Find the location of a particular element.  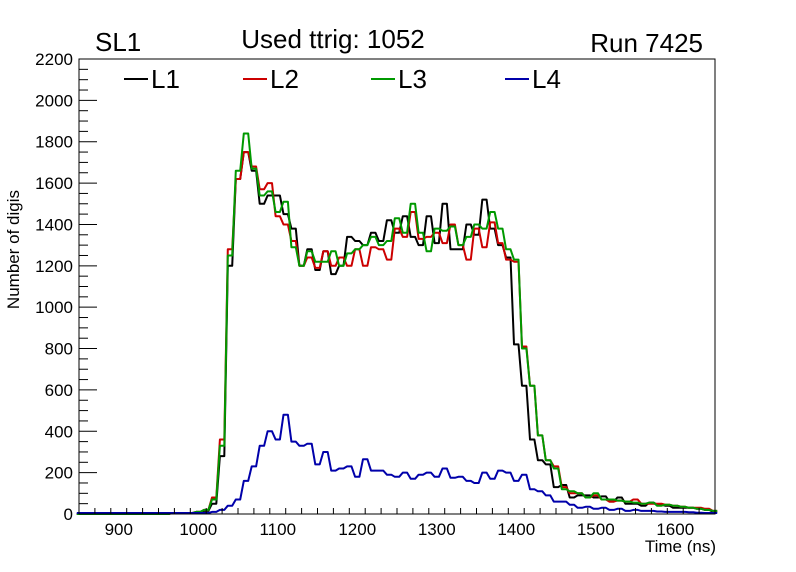

x-tick-label: 1200 is located at coordinates (357, 529).